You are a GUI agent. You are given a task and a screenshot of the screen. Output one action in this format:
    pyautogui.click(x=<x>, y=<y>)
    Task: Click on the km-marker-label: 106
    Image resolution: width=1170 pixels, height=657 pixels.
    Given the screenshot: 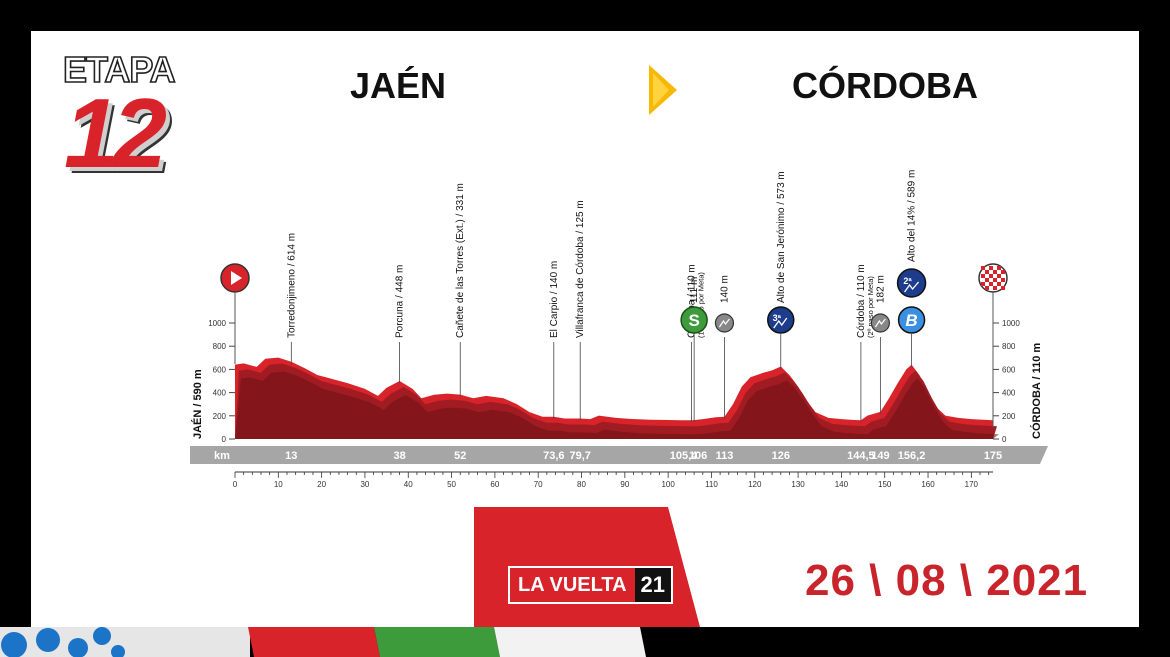 What is the action you would take?
    pyautogui.click(x=698, y=456)
    